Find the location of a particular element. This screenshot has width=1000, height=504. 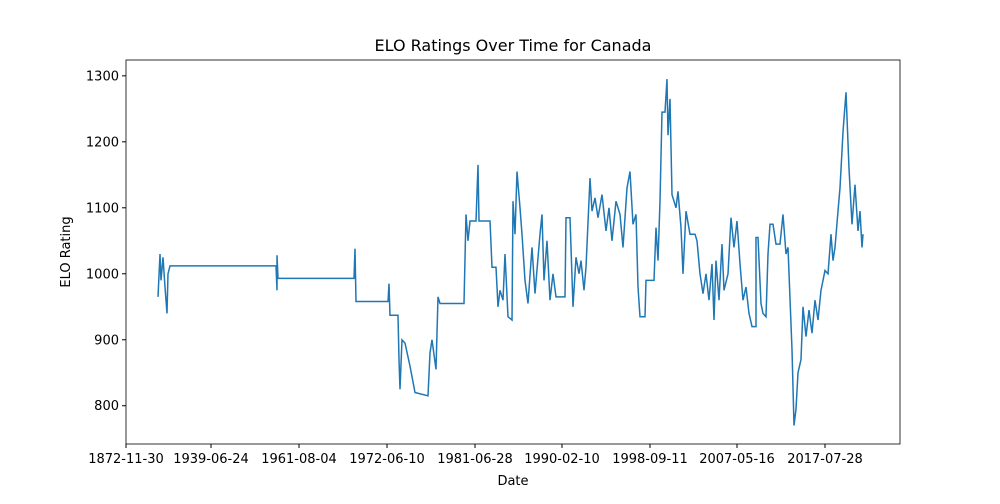

y-tick-label: 800 is located at coordinates (106, 406).